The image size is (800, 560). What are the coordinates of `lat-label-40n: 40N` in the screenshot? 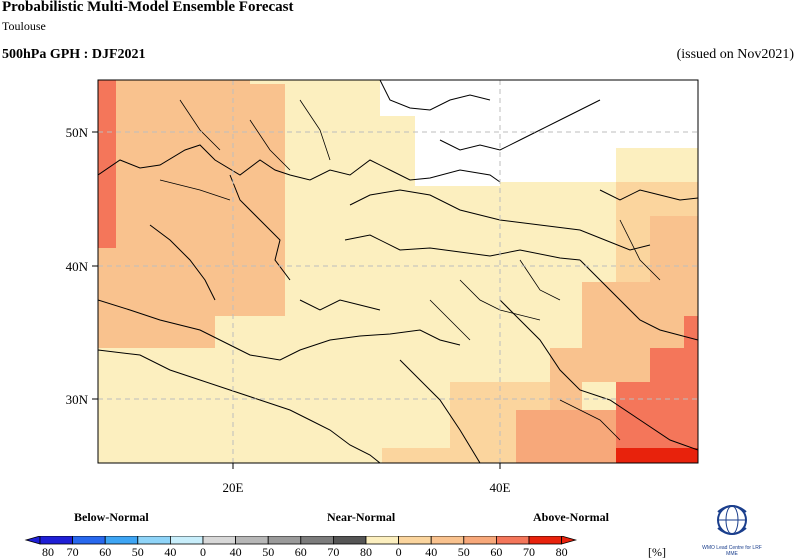 It's located at (77, 266).